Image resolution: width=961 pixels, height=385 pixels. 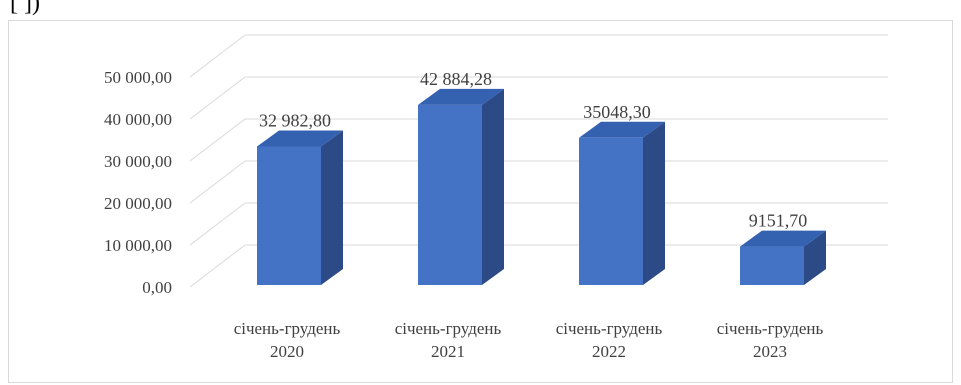 I want to click on data-label: 35048,30, so click(x=617, y=112).